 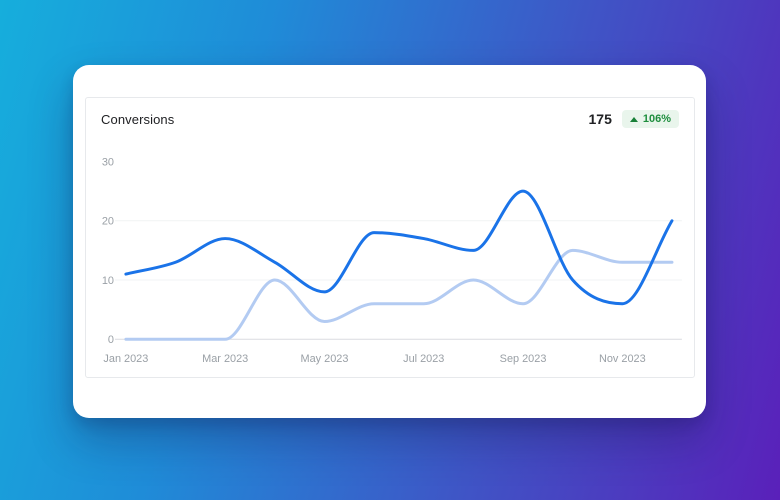 What do you see at coordinates (325, 359) in the screenshot?
I see `x-axis-tick-label: May 2023` at bounding box center [325, 359].